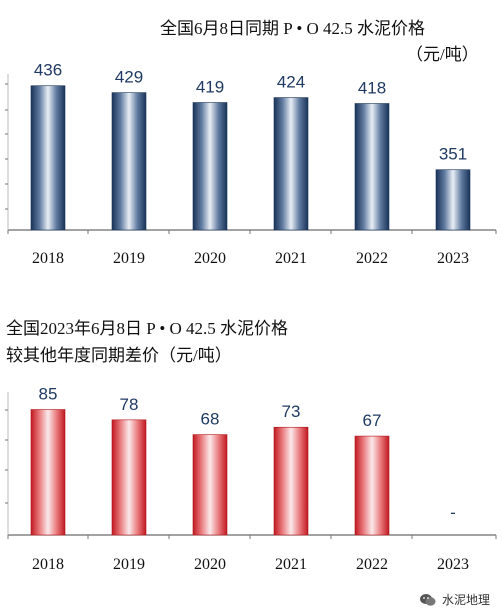  I want to click on watermark: 水泥地理, so click(454, 599).